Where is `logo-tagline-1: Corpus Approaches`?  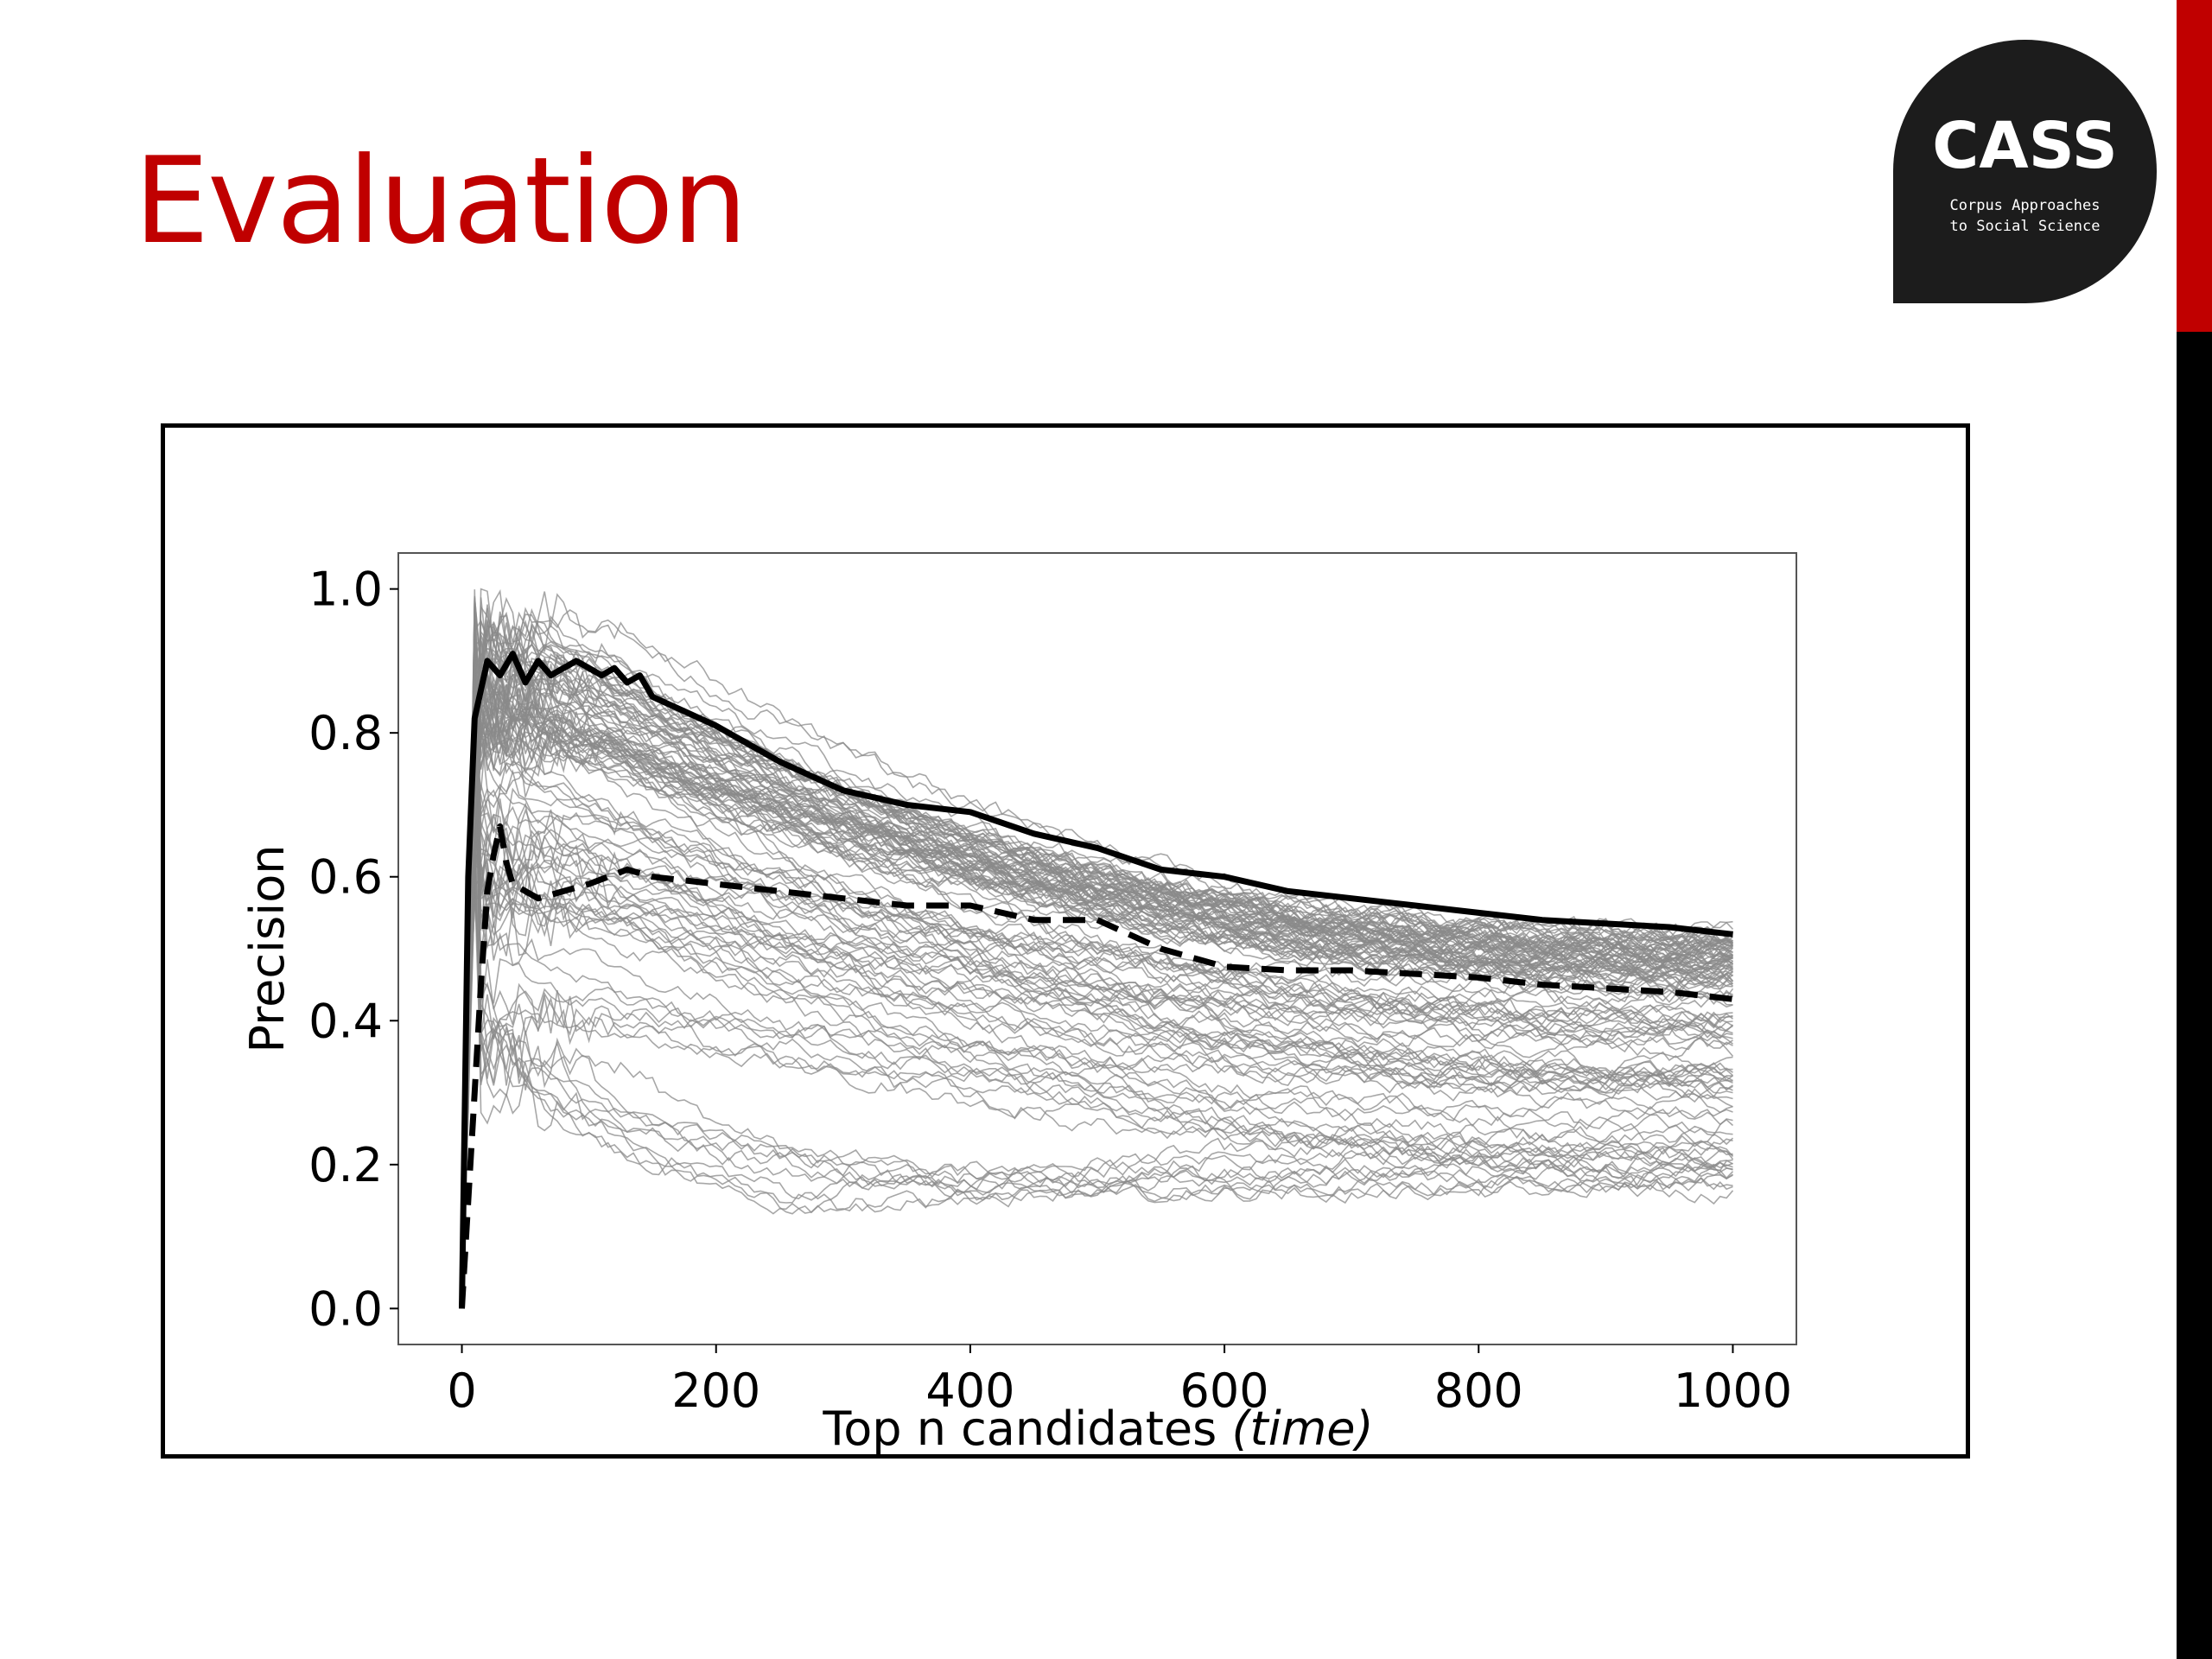
logo-tagline-1: Corpus Approaches is located at coordinates (2025, 205).